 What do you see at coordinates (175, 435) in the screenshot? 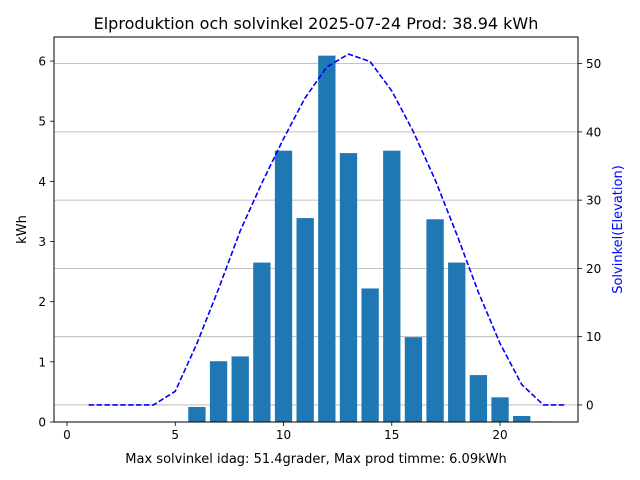
I see `x-tick-label: 5` at bounding box center [175, 435].